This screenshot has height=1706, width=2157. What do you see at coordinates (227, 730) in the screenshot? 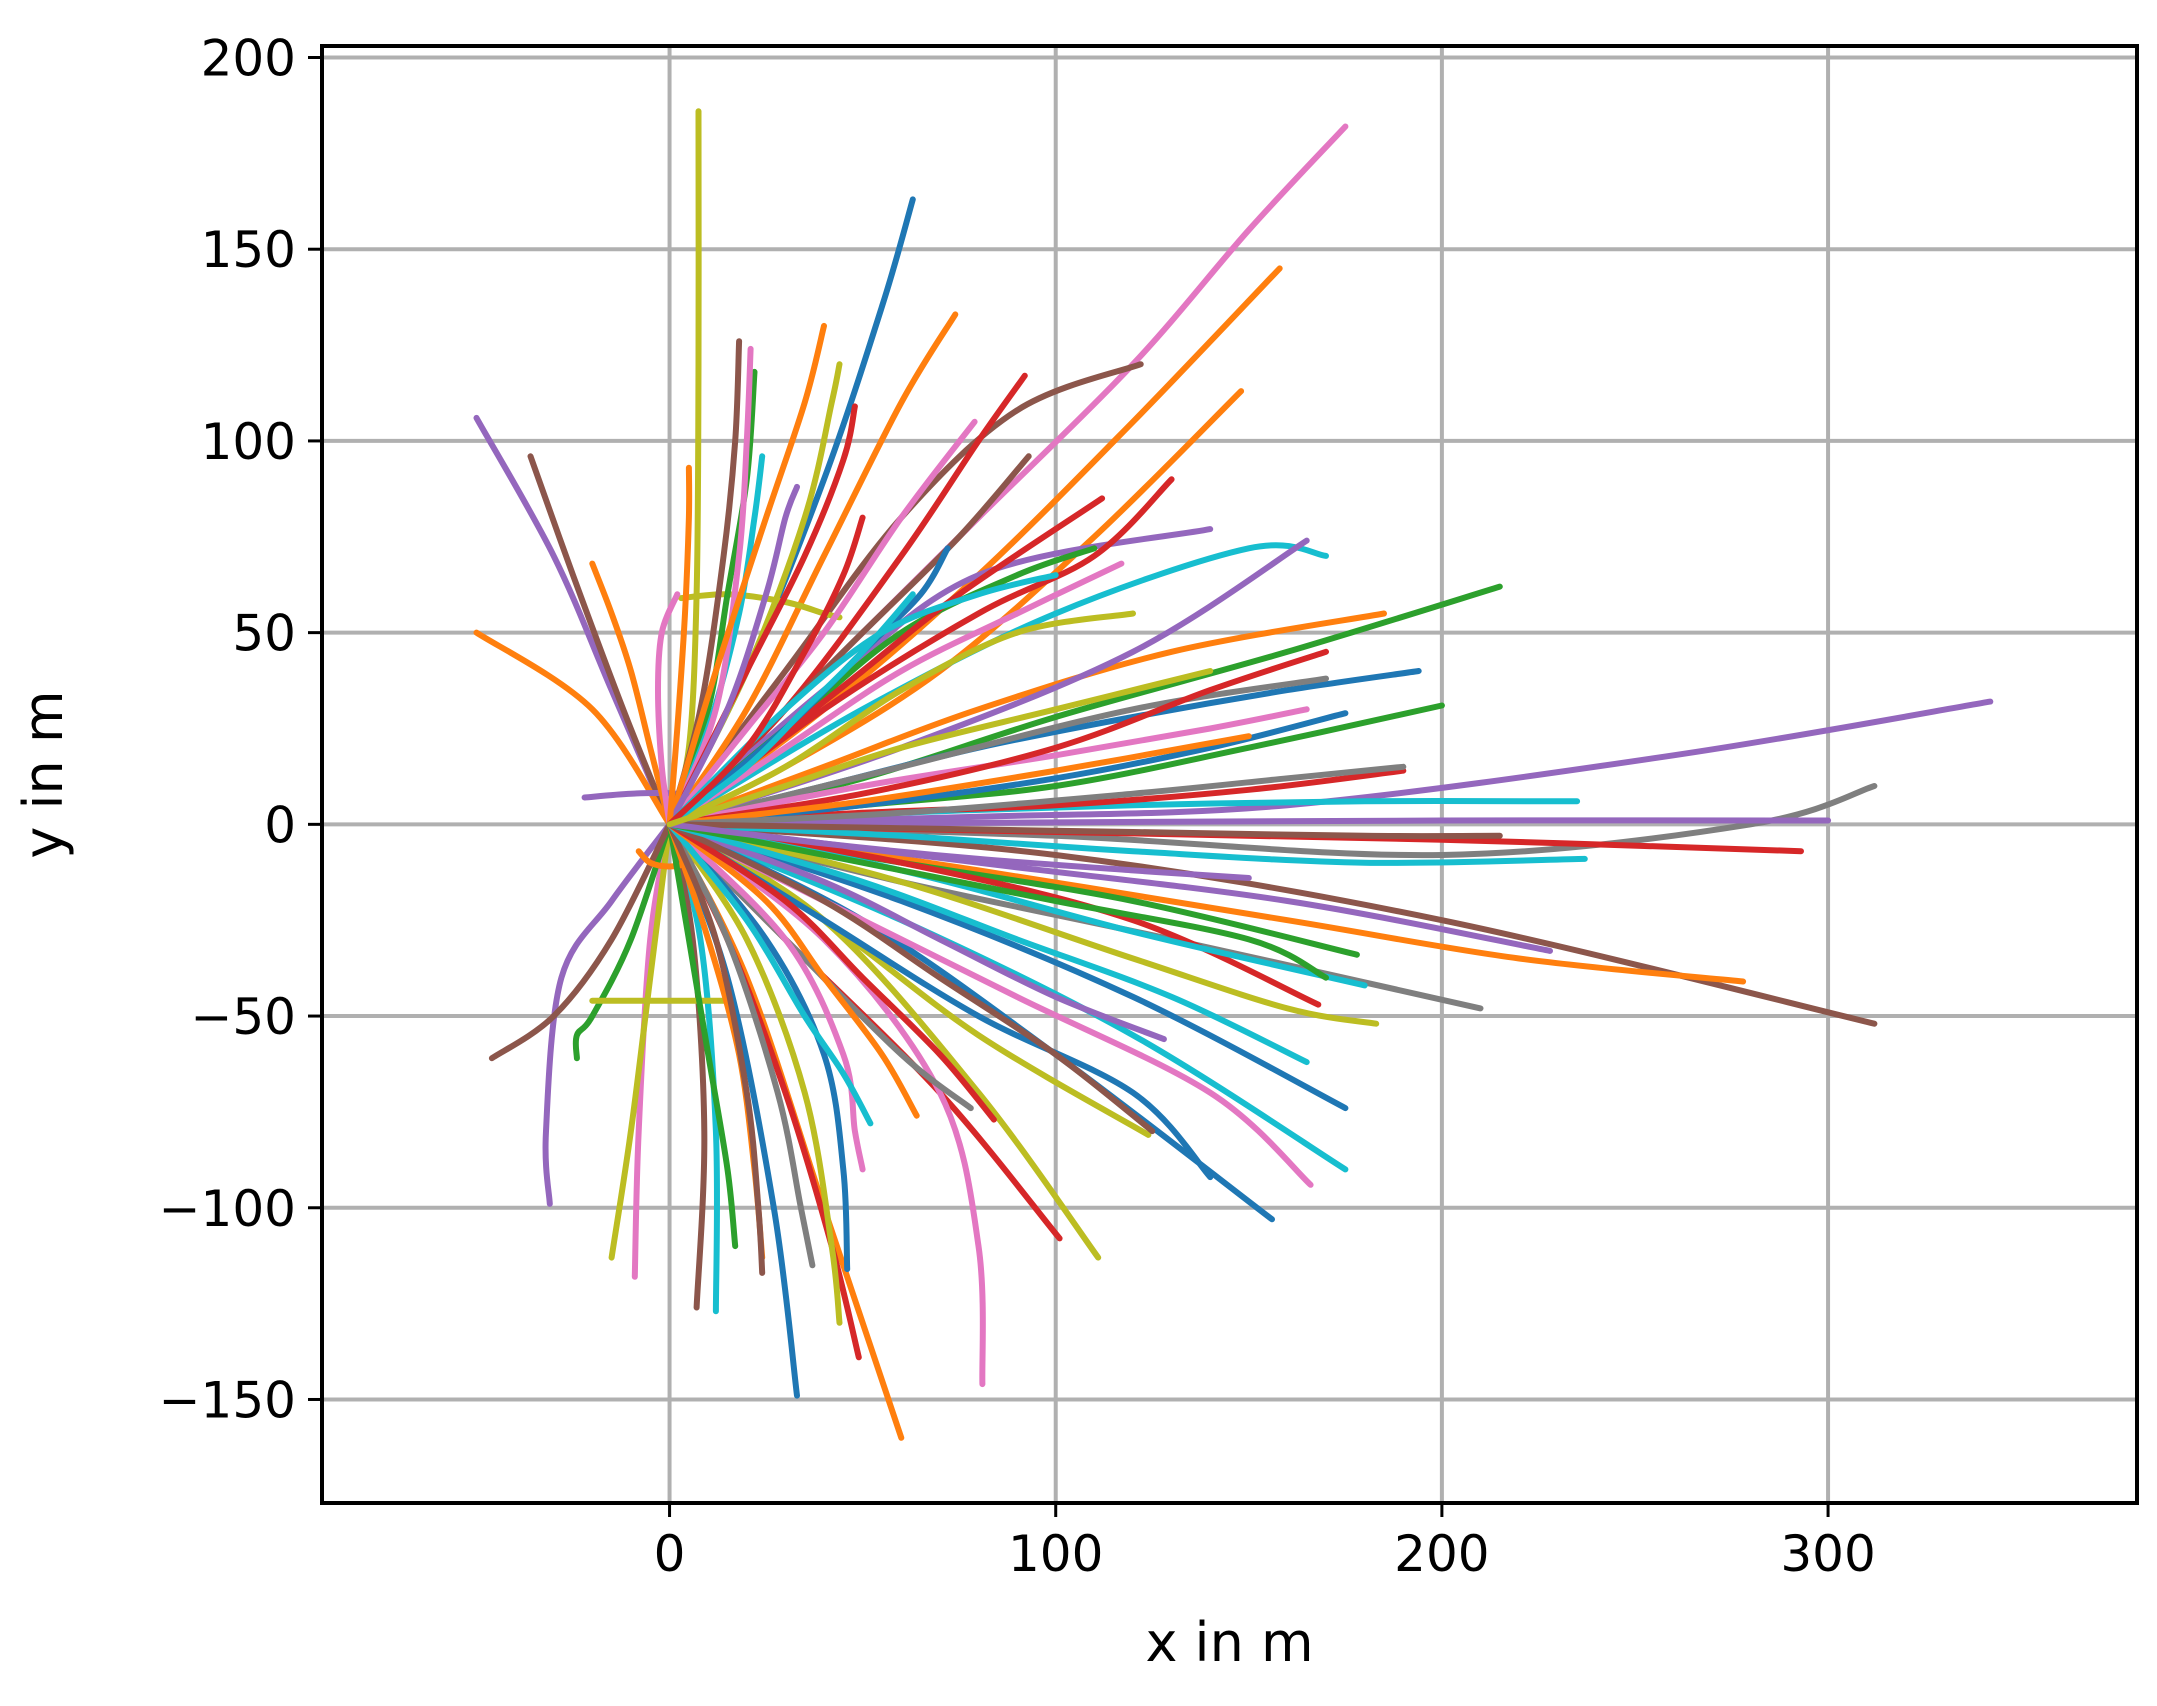
I see `y-tick-labels: −150 −100 −50 0 50 100 150 200` at bounding box center [227, 730].